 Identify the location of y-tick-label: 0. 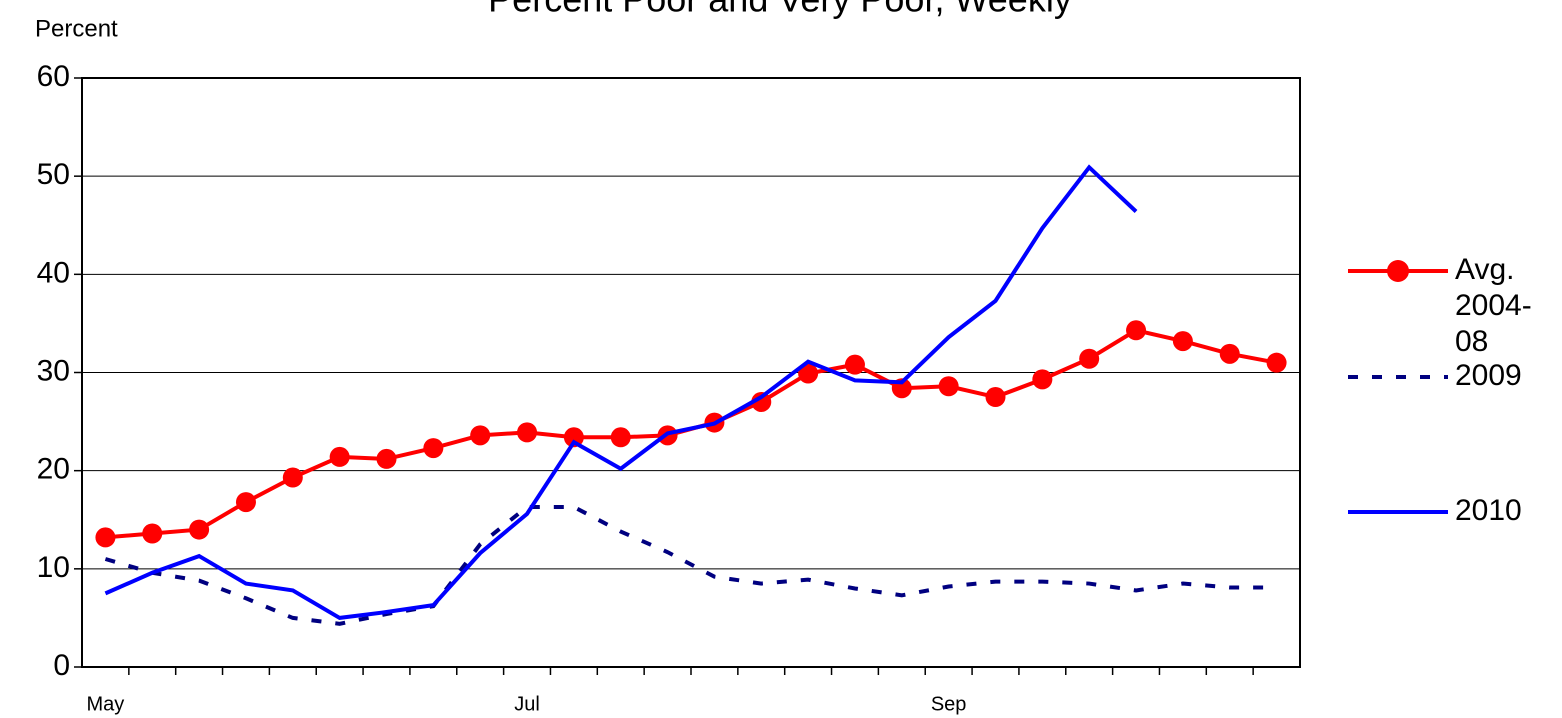
(61, 665).